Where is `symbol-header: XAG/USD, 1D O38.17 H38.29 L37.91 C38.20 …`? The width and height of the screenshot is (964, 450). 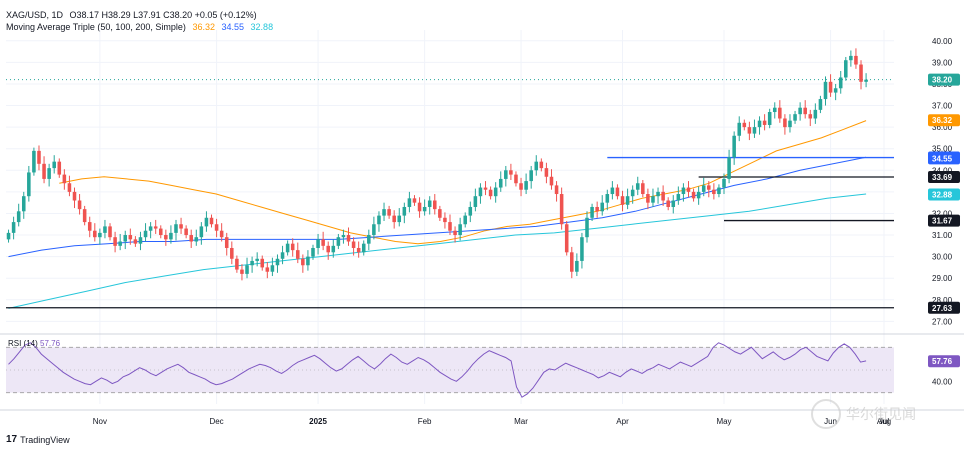
symbol-header: XAG/USD, 1D O38.17 H38.29 L37.91 C38.20 … is located at coordinates (133, 15).